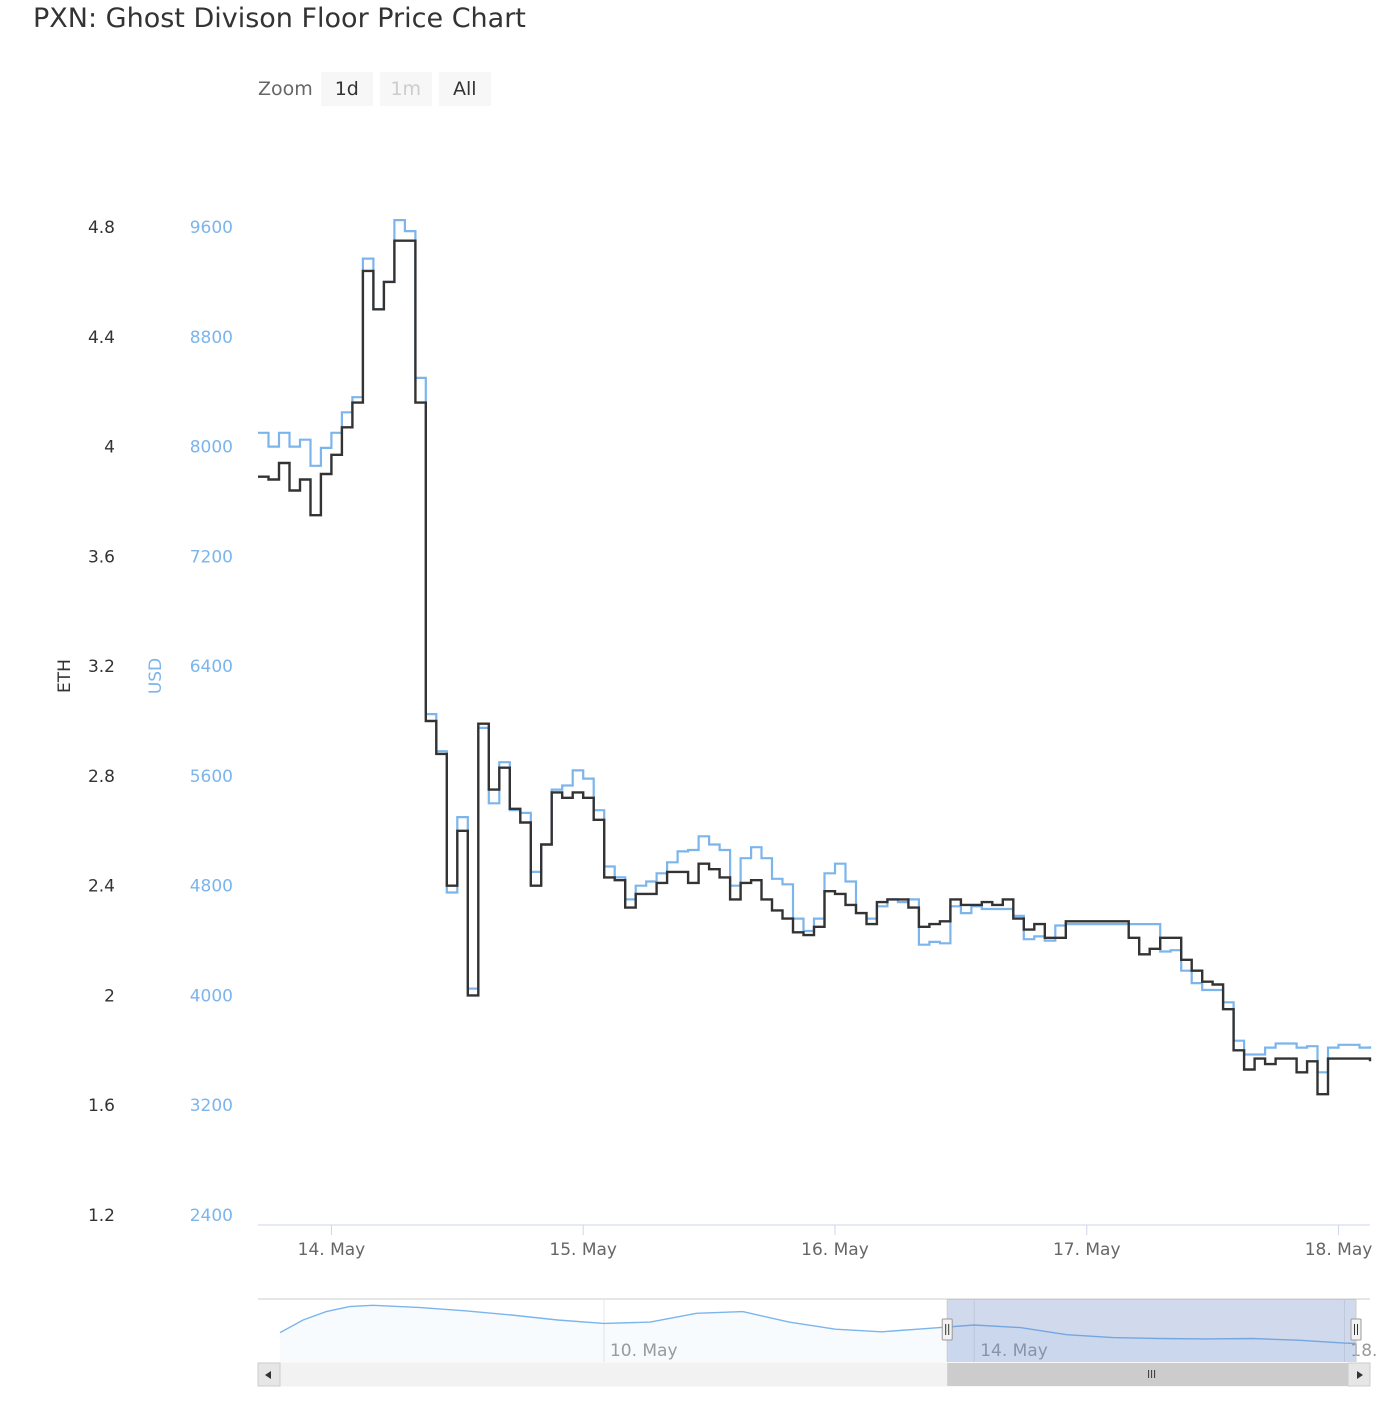 The image size is (1382, 1416). I want to click on x-tick-label: 15. May, so click(583, 1250).